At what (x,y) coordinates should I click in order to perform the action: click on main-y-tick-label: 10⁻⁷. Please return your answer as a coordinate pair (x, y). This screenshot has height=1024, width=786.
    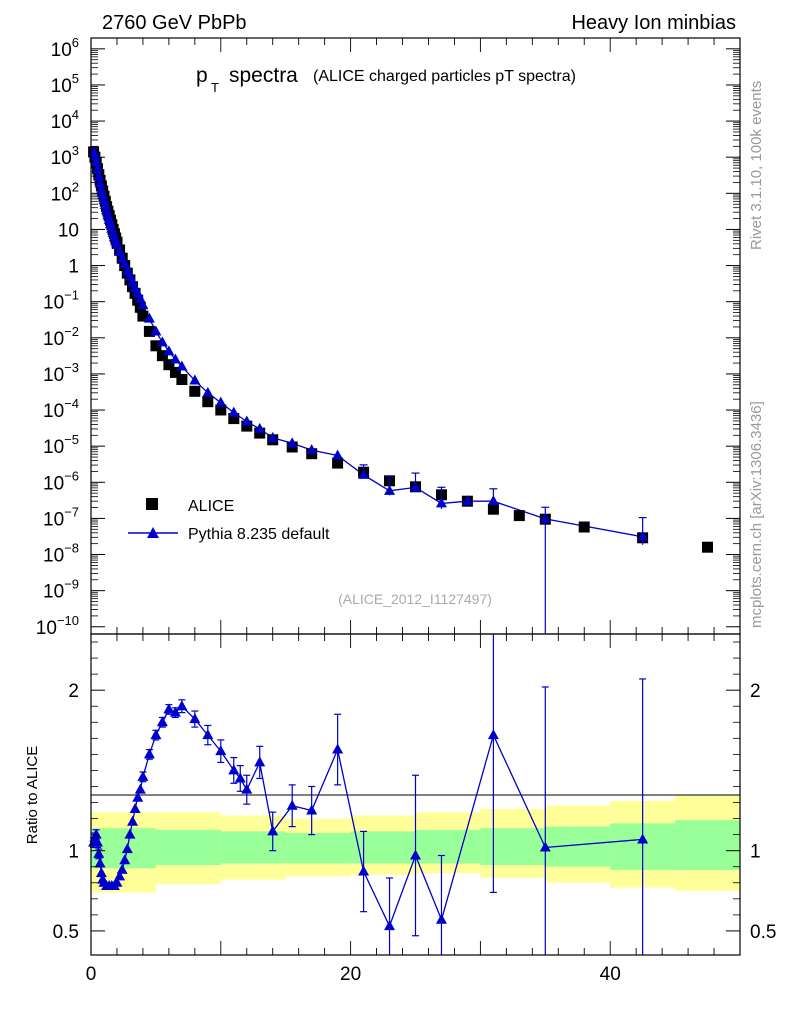
    Looking at the image, I should click on (61, 517).